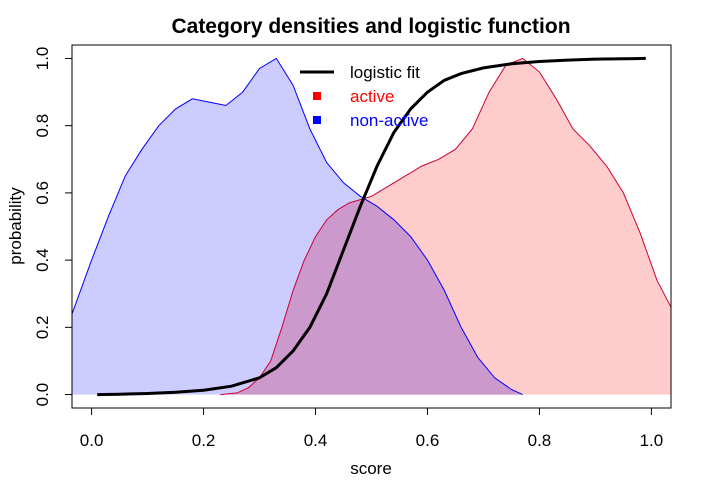 This screenshot has width=720, height=480. Describe the element at coordinates (372, 96) in the screenshot. I see `legend-label: active` at that location.